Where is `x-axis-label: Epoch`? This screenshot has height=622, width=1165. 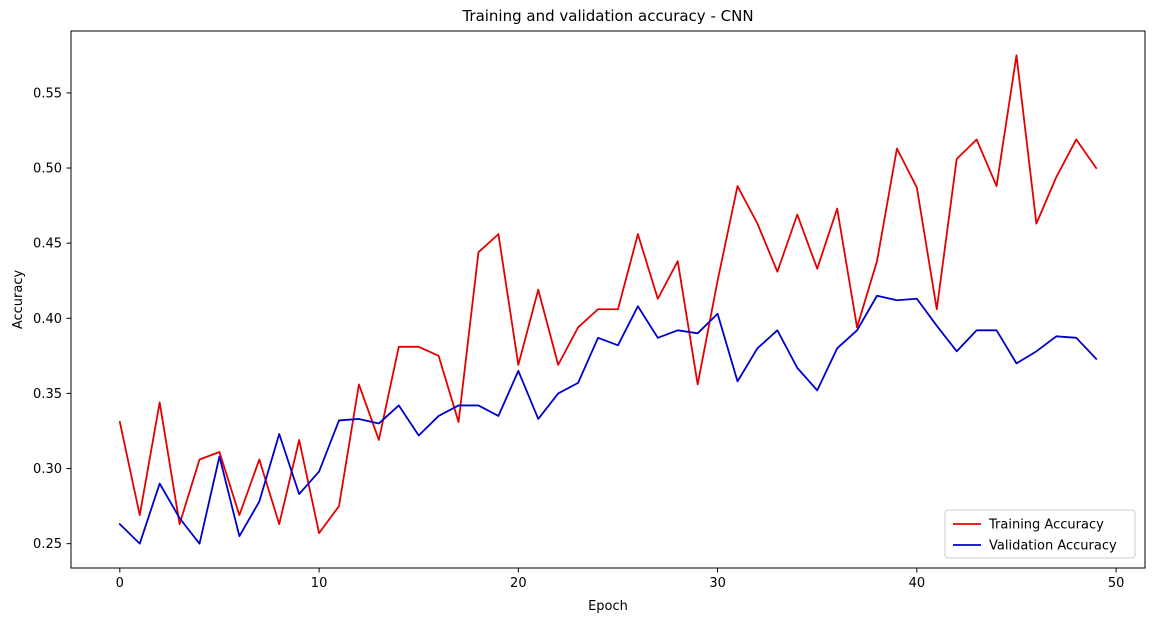
x-axis-label: Epoch is located at coordinates (608, 606).